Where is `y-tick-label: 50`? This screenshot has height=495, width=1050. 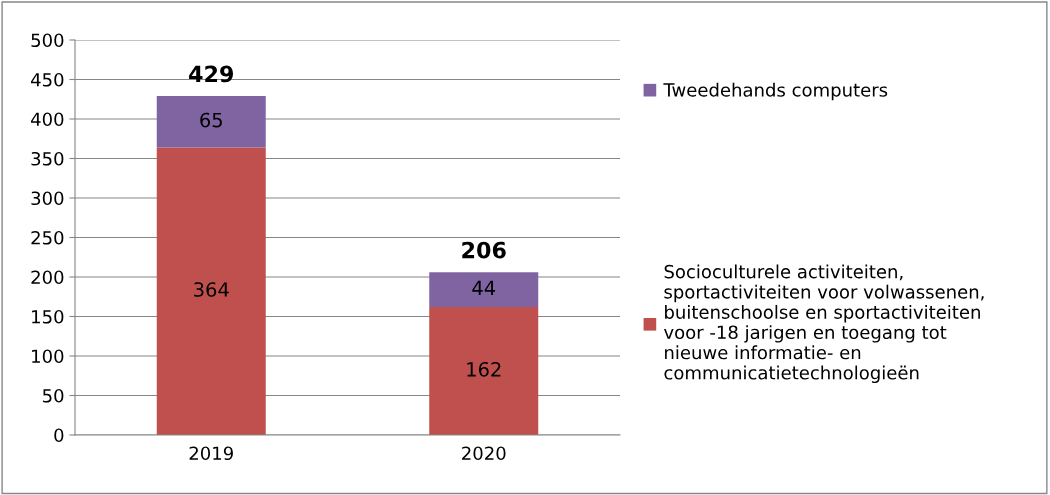 y-tick-label: 50 is located at coordinates (53, 395).